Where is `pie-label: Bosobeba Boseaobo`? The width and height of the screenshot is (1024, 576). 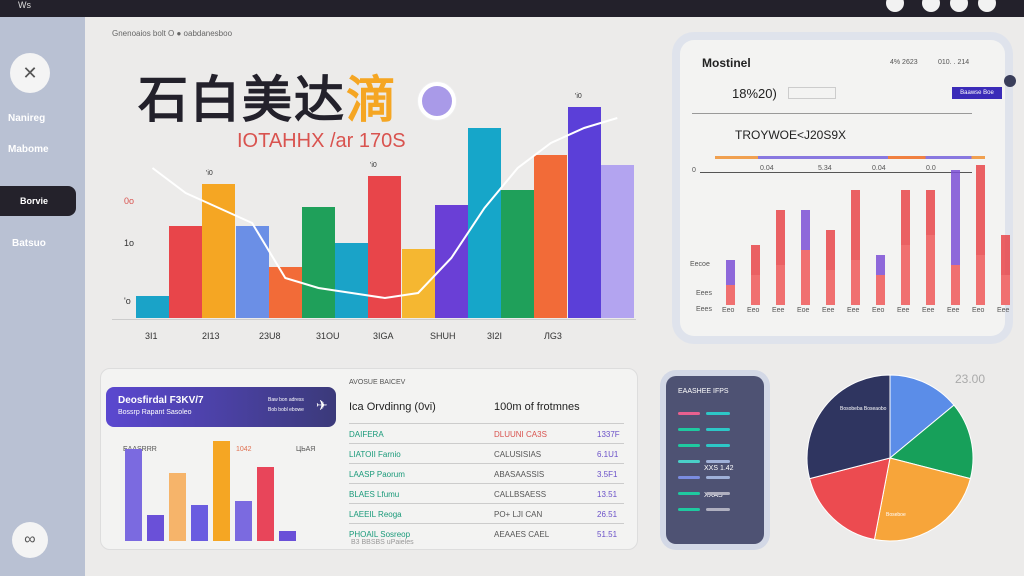 pie-label: Bosobeba Boseaobo is located at coordinates (863, 409).